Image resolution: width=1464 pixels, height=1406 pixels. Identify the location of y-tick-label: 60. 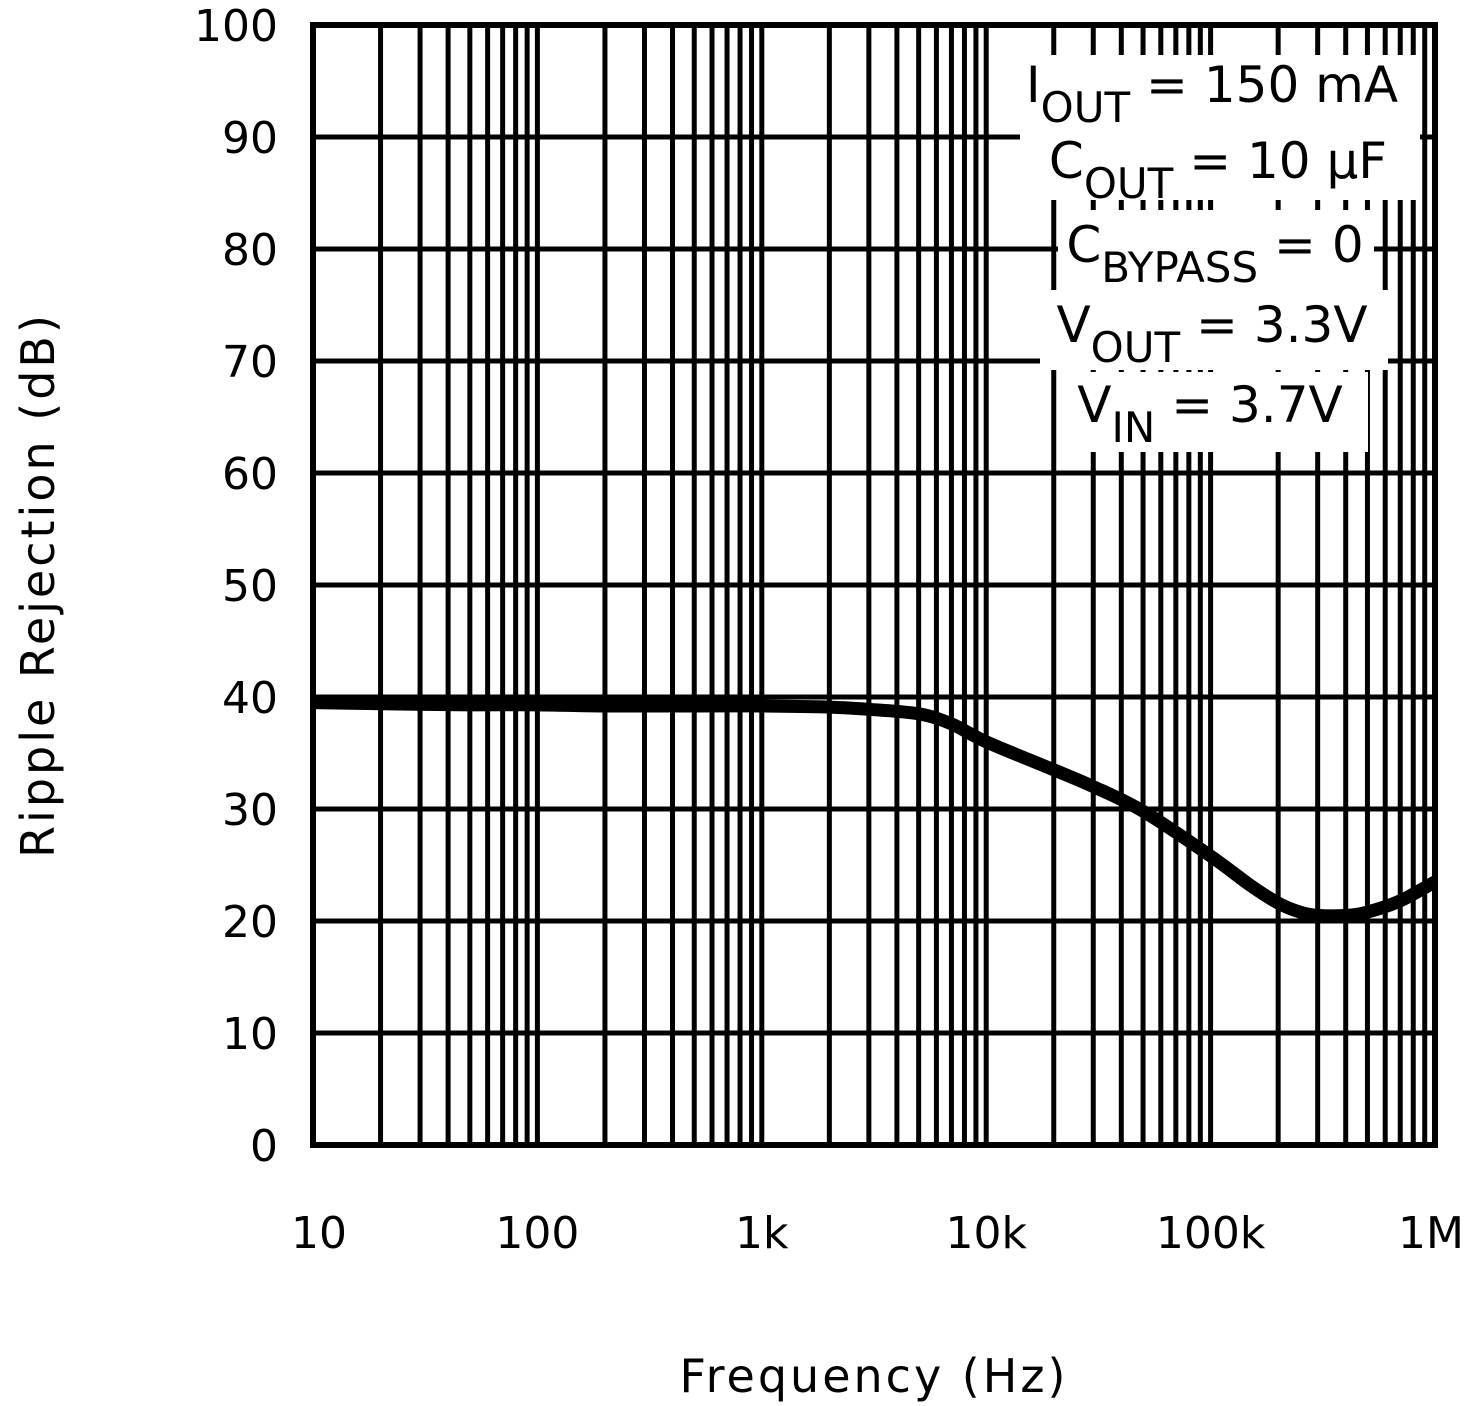
(250, 474).